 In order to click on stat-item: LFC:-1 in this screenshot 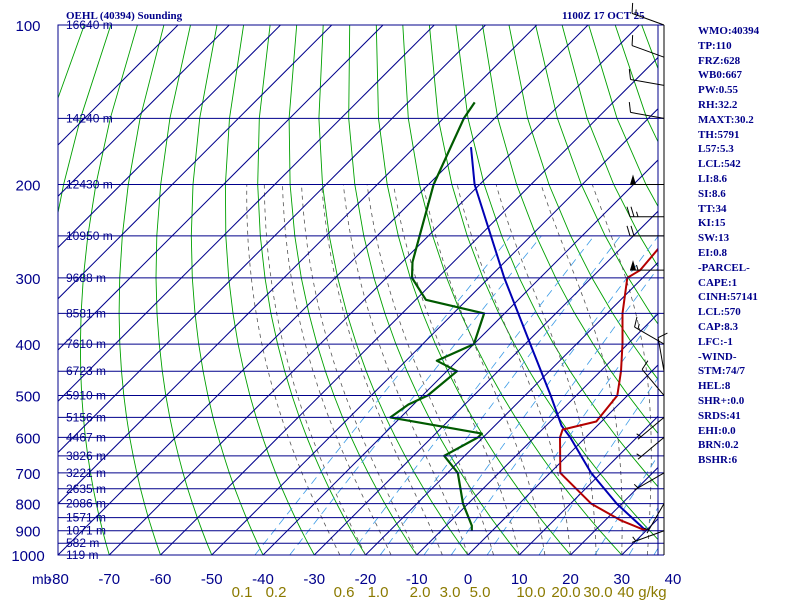, I will do `click(715, 341)`.